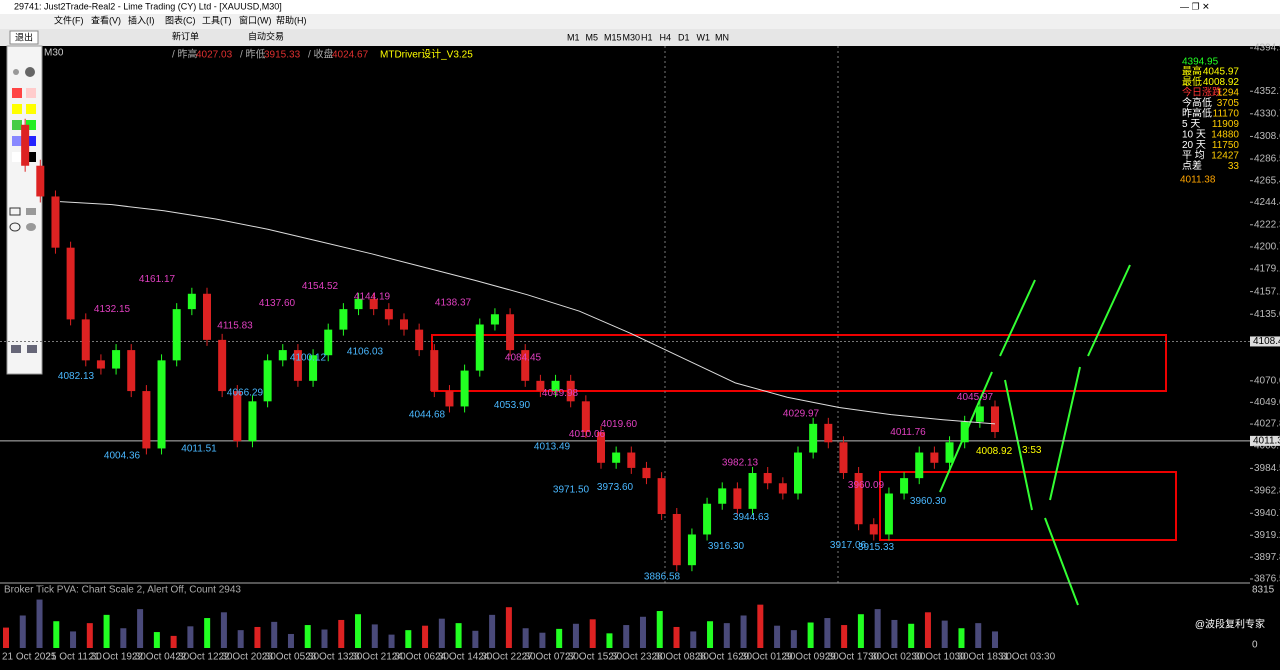  I want to click on low-label: 3886.58, so click(662, 576).